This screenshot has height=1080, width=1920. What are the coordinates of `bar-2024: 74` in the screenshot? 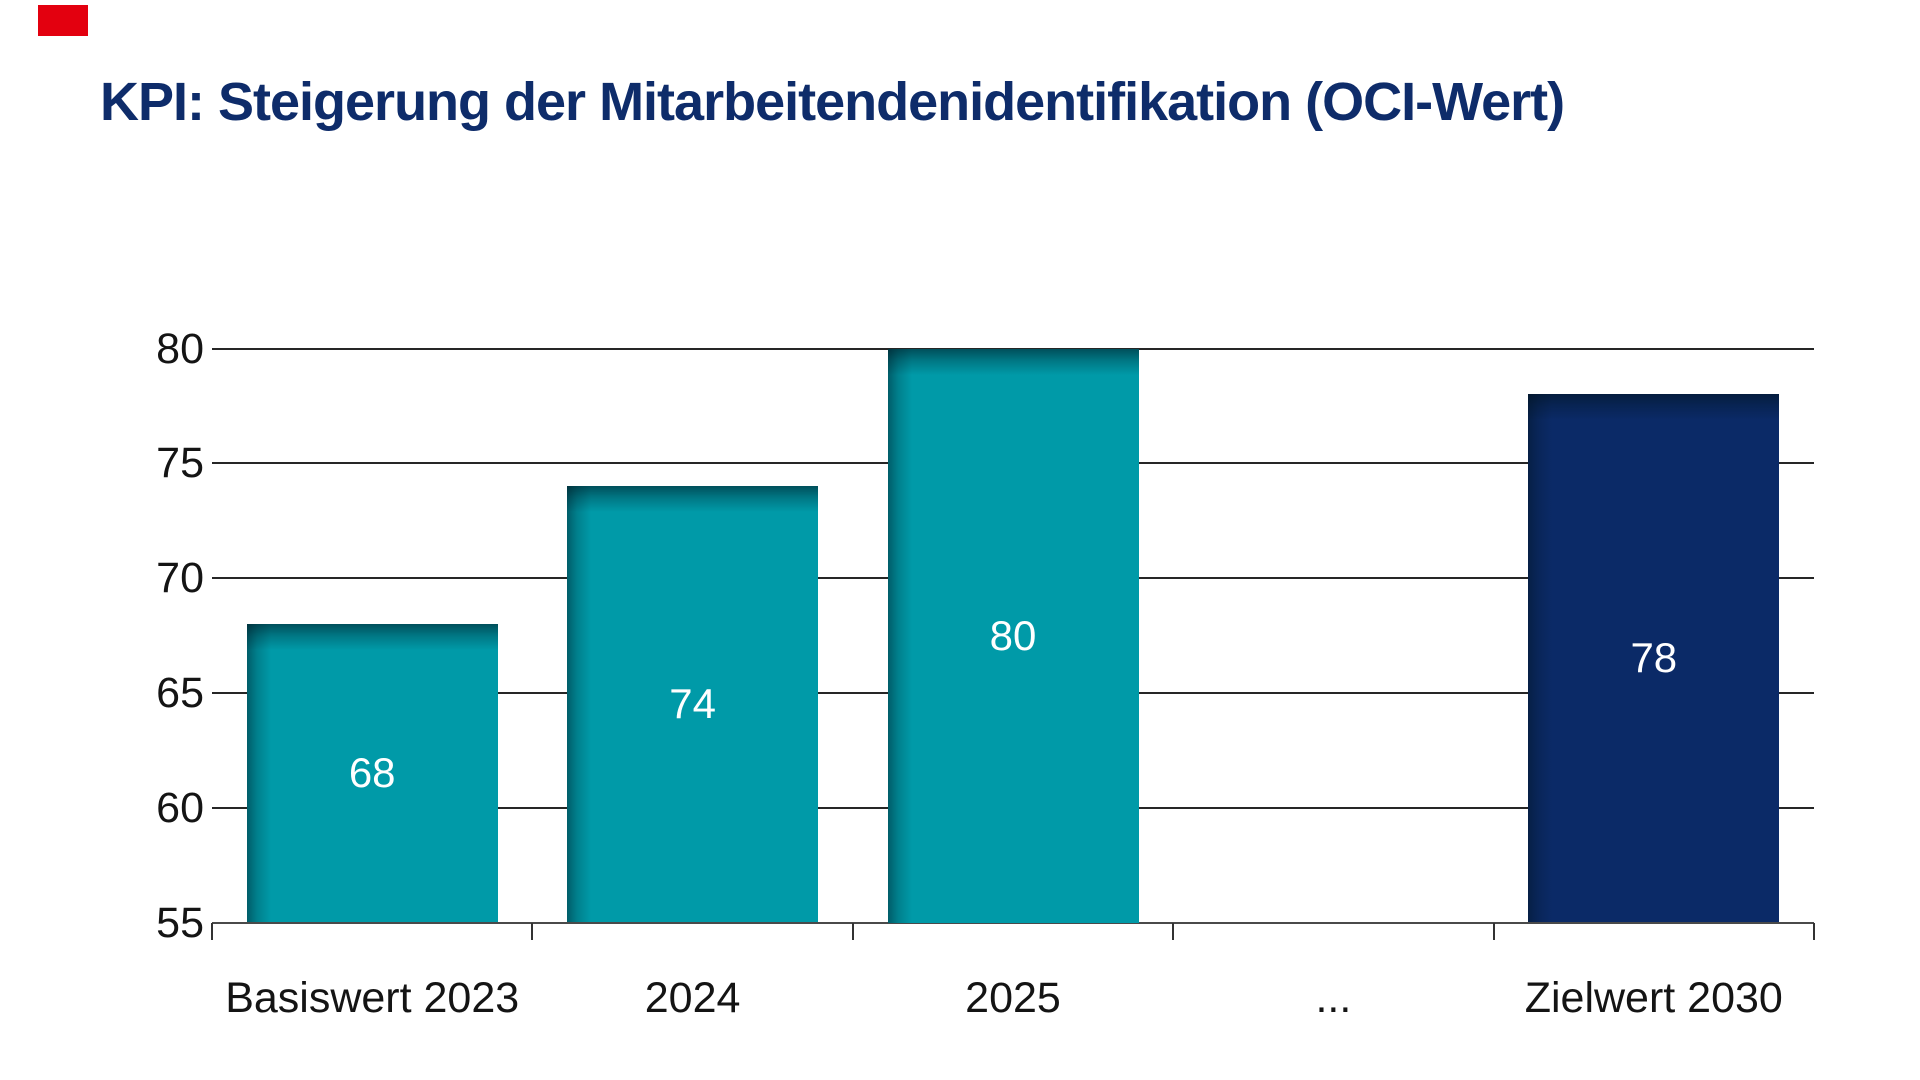 It's located at (693, 704).